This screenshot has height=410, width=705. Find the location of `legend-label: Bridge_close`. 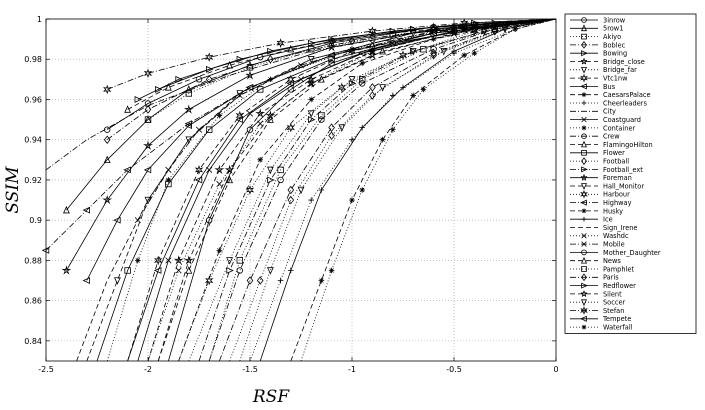

legend-label: Bridge_close is located at coordinates (624, 62).